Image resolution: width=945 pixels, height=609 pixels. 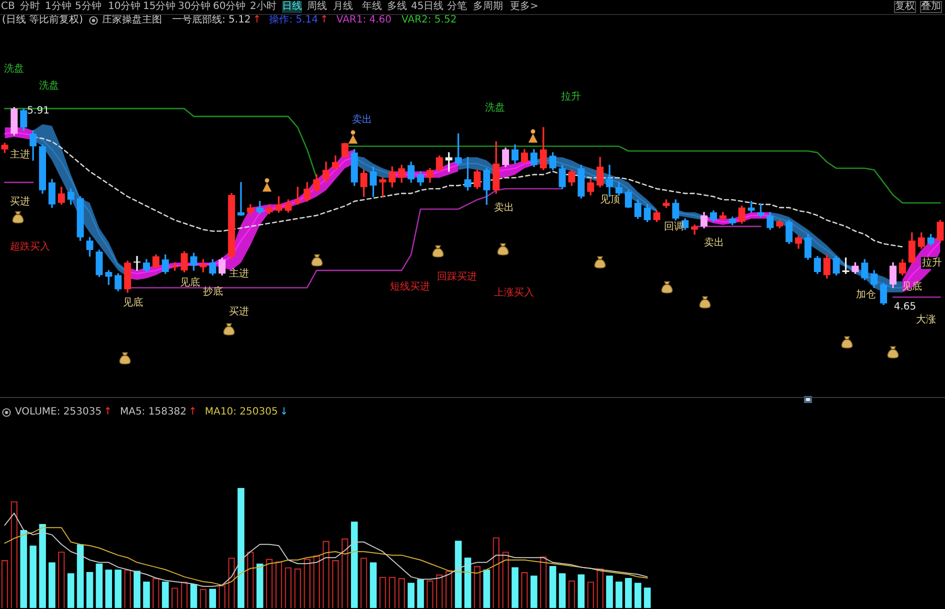 I want to click on text: 分笔, so click(x=457, y=7).